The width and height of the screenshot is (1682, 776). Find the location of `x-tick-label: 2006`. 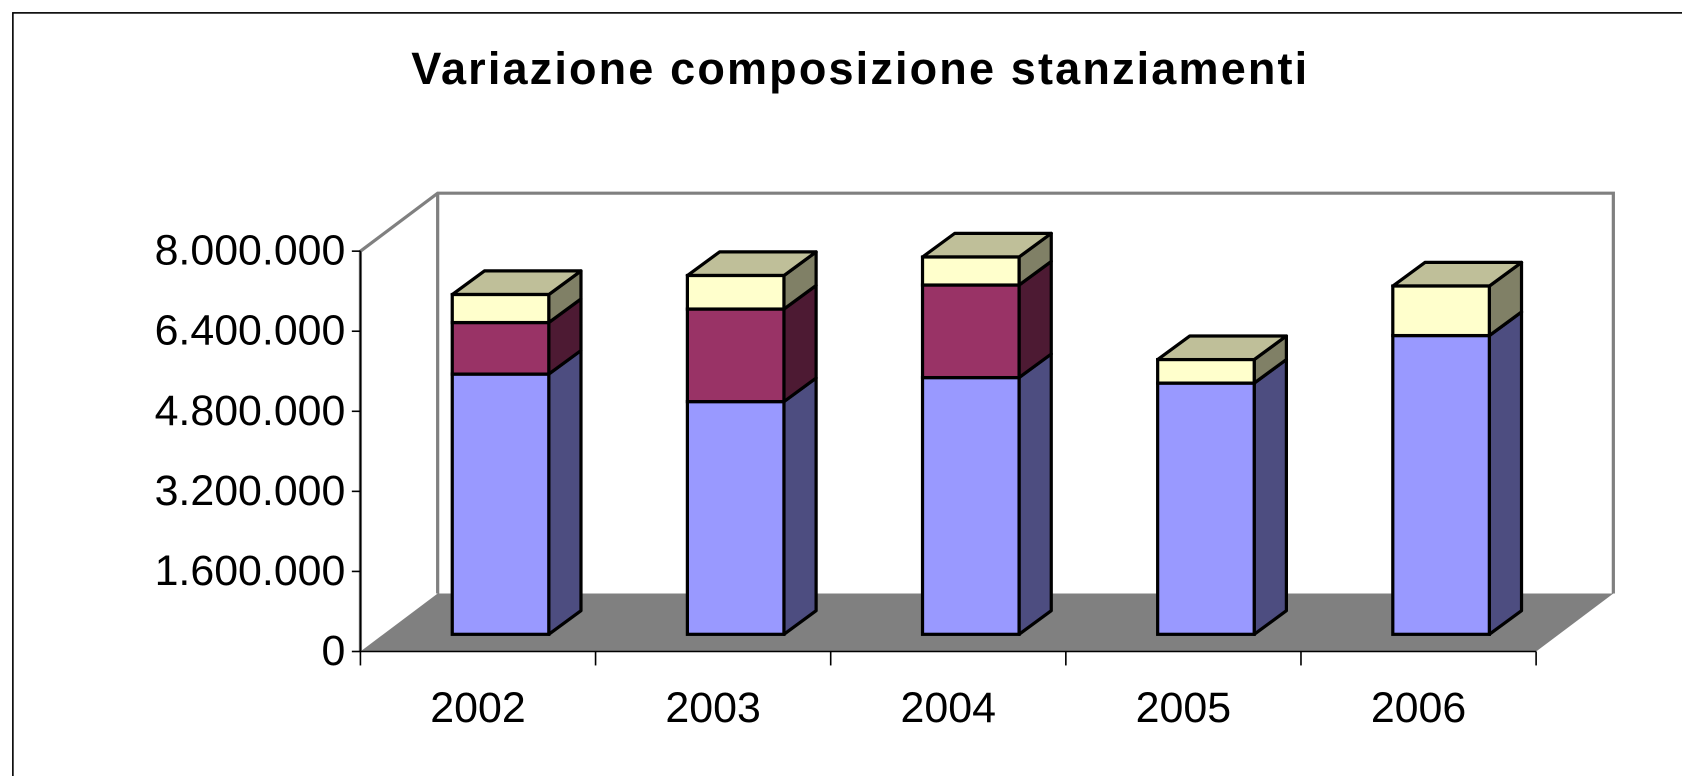

x-tick-label: 2006 is located at coordinates (1418, 708).